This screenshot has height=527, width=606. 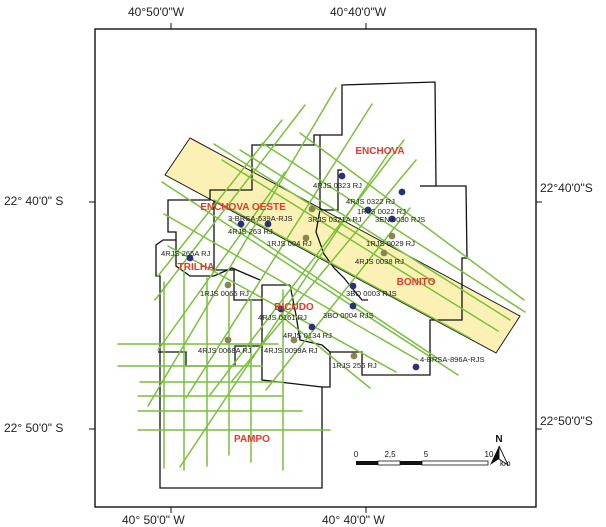 I want to click on well-label-4rjs-265a-rj: 4RJS 265A RJ, so click(x=186, y=253).